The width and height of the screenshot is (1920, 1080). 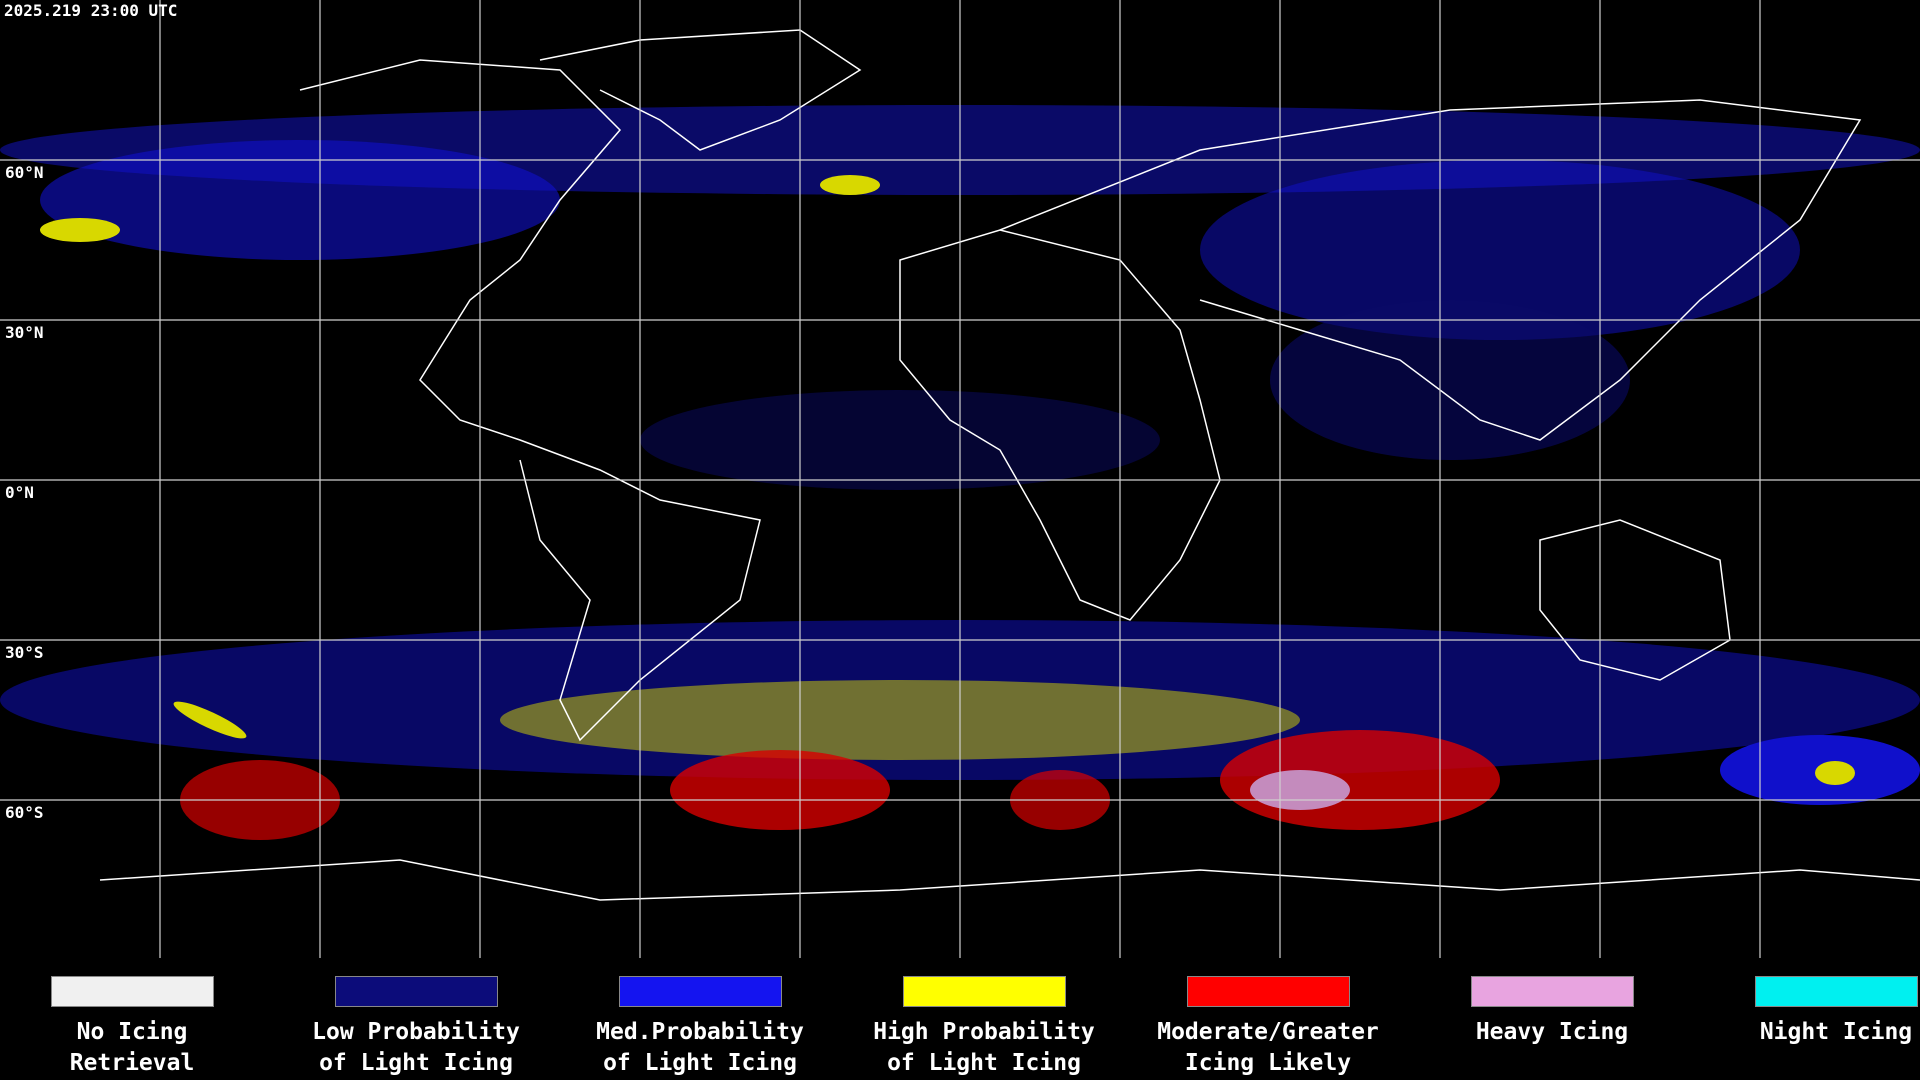 I want to click on legend-text: No Icing Retrieval, so click(x=137, y=1048).